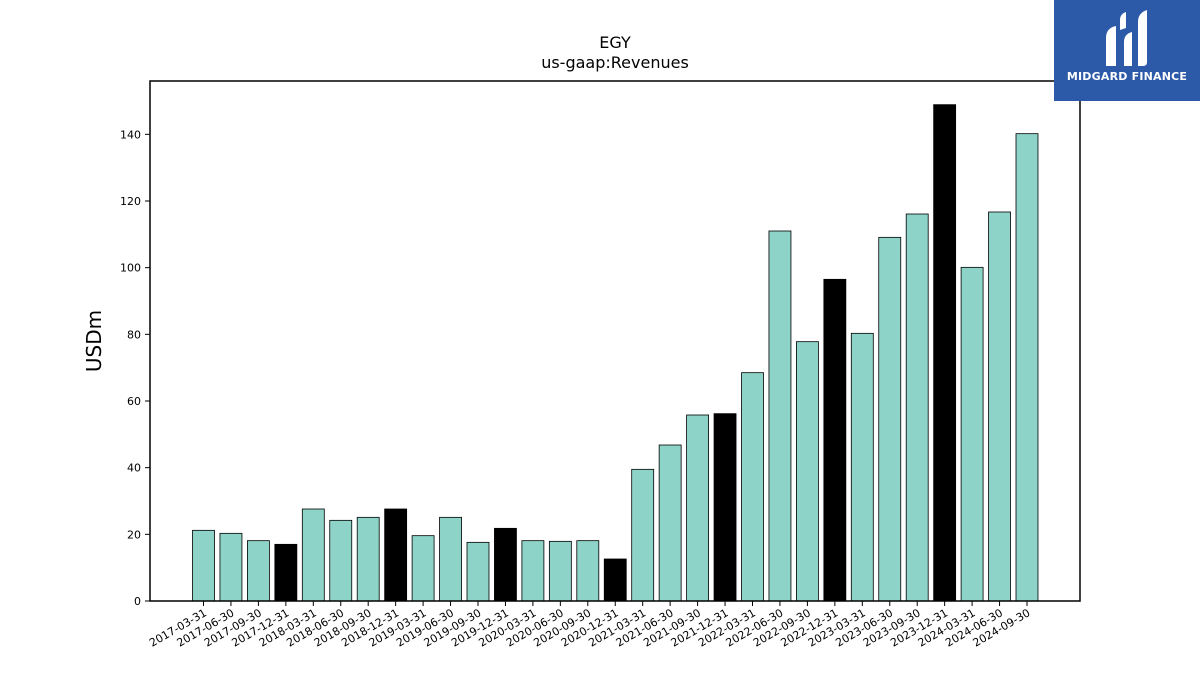  Describe the element at coordinates (1127, 76) in the screenshot. I see `logo-text: MIDGARD FINANCE` at that location.